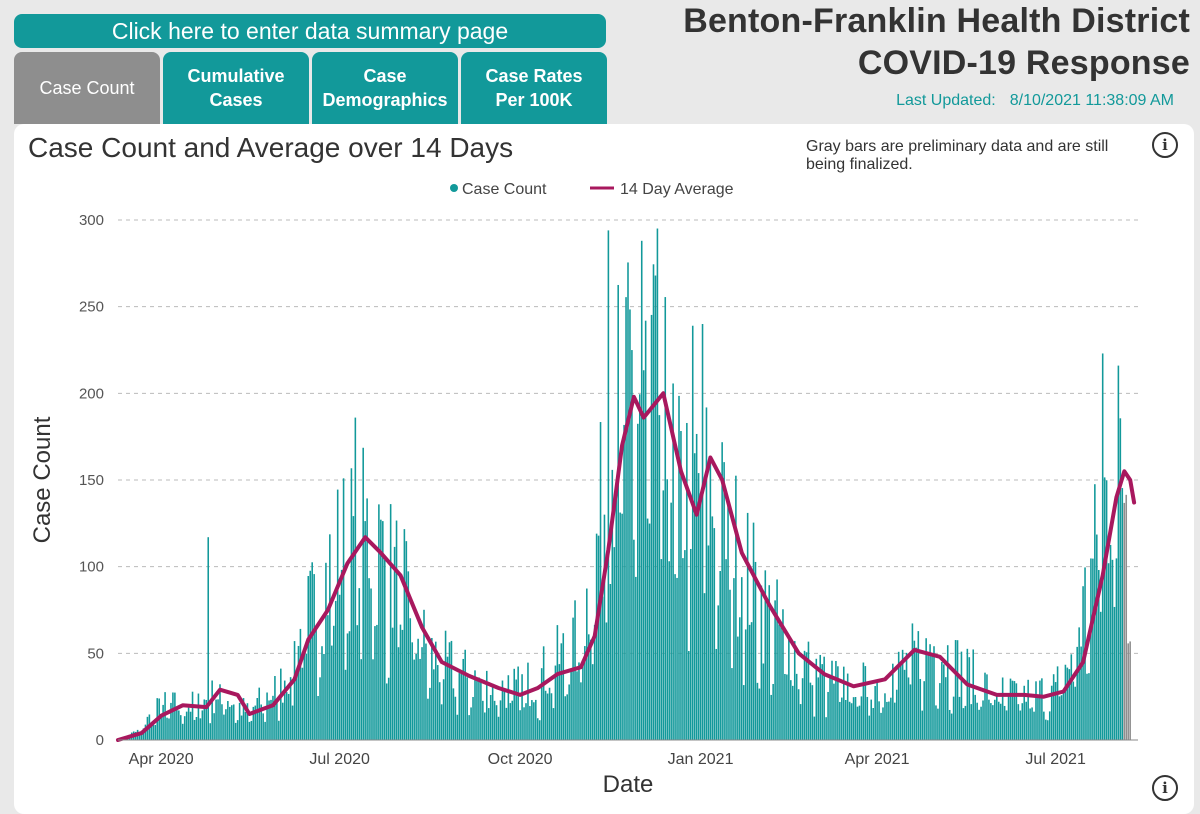  Describe the element at coordinates (310, 31) in the screenshot. I see `data-summary-button: Click here to enter data summary page` at that location.